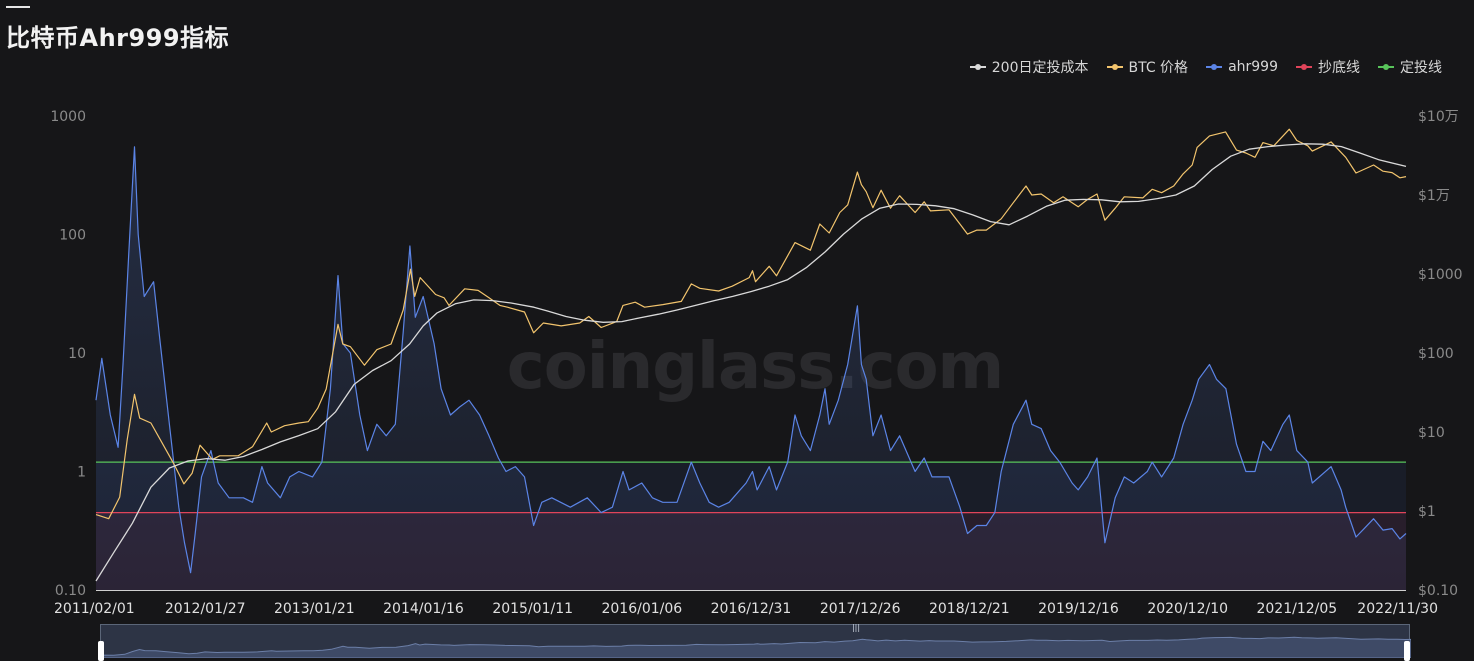 The width and height of the screenshot is (1474, 661). Describe the element at coordinates (1434, 196) in the screenshot. I see `y-right-tick-label: $1万` at that location.